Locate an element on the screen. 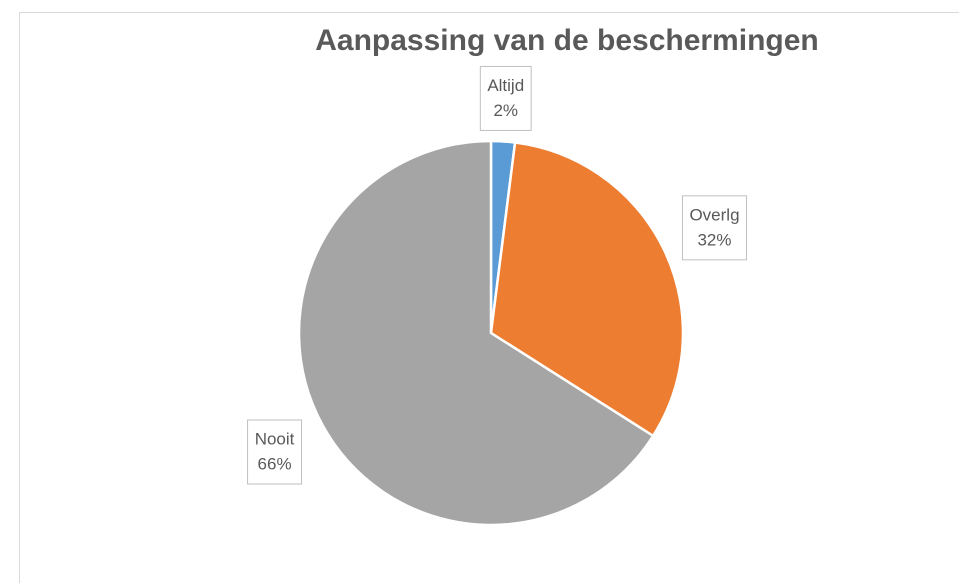 The height and width of the screenshot is (583, 959). data-label-category: Altijd is located at coordinates (505, 85).